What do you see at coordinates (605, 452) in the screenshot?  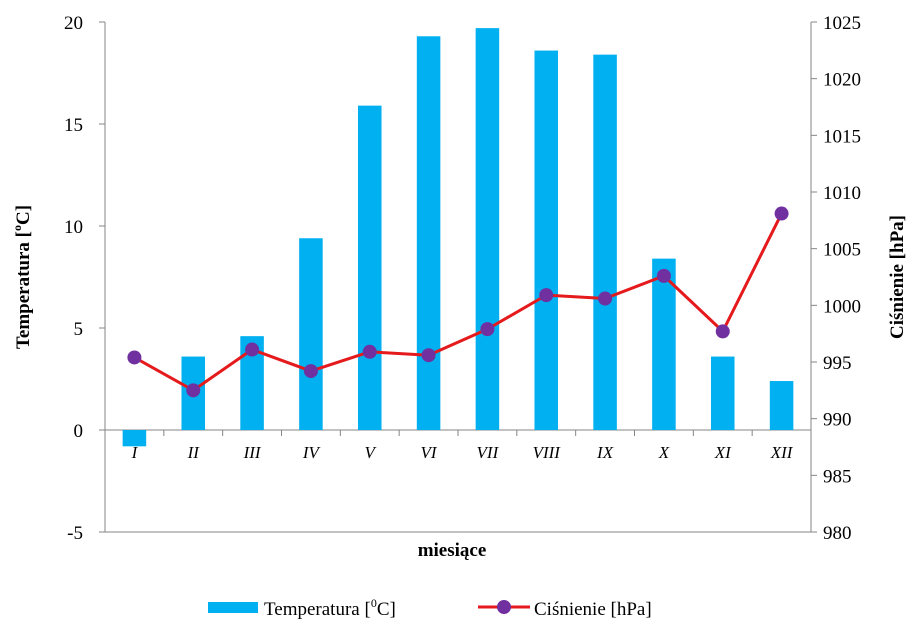 I see `x-tick-label: IX` at bounding box center [605, 452].